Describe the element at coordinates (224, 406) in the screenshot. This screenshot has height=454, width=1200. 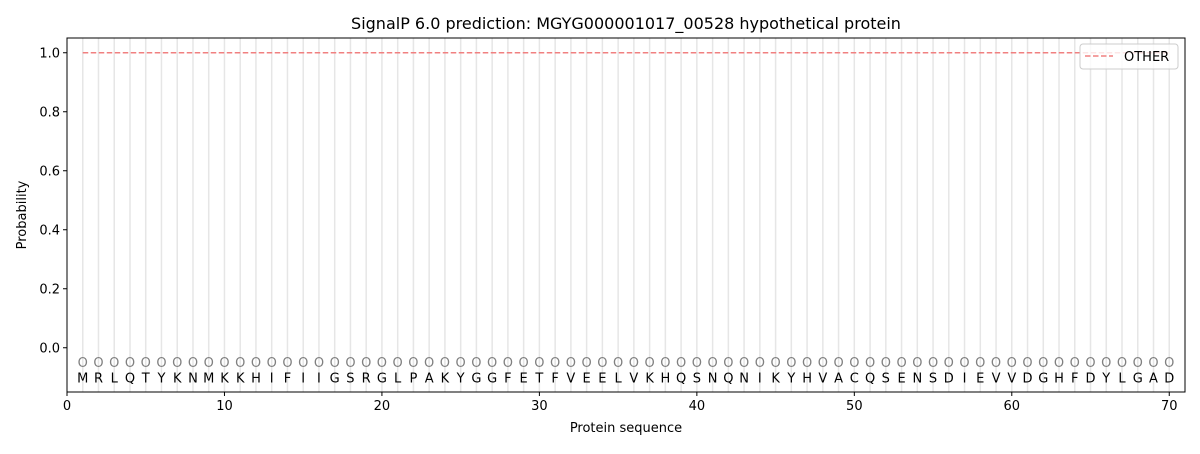
I see `x-tick-label: 10` at that location.